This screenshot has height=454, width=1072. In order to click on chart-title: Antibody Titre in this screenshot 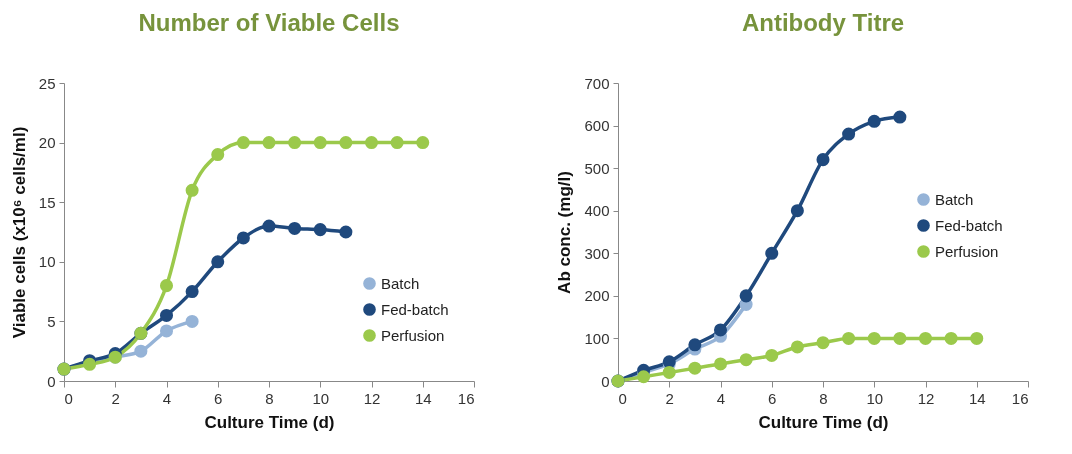, I will do `click(823, 22)`.